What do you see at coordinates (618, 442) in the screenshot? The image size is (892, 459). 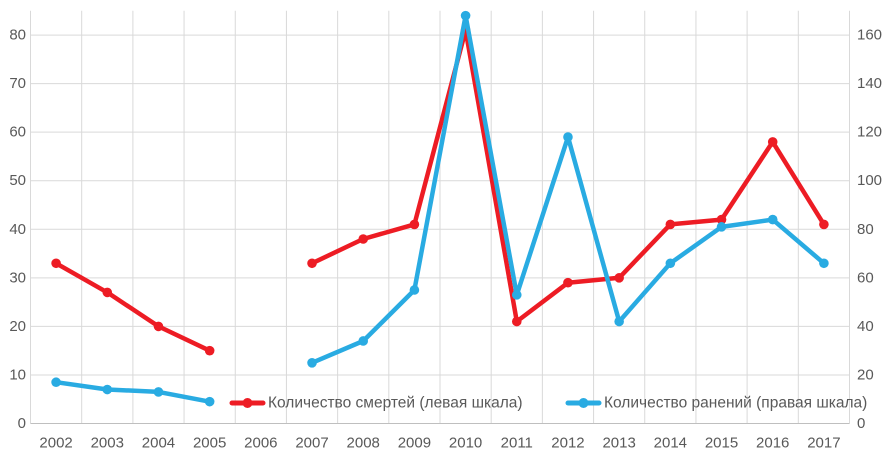 I see `x-axis-tick-label: 2013` at bounding box center [618, 442].